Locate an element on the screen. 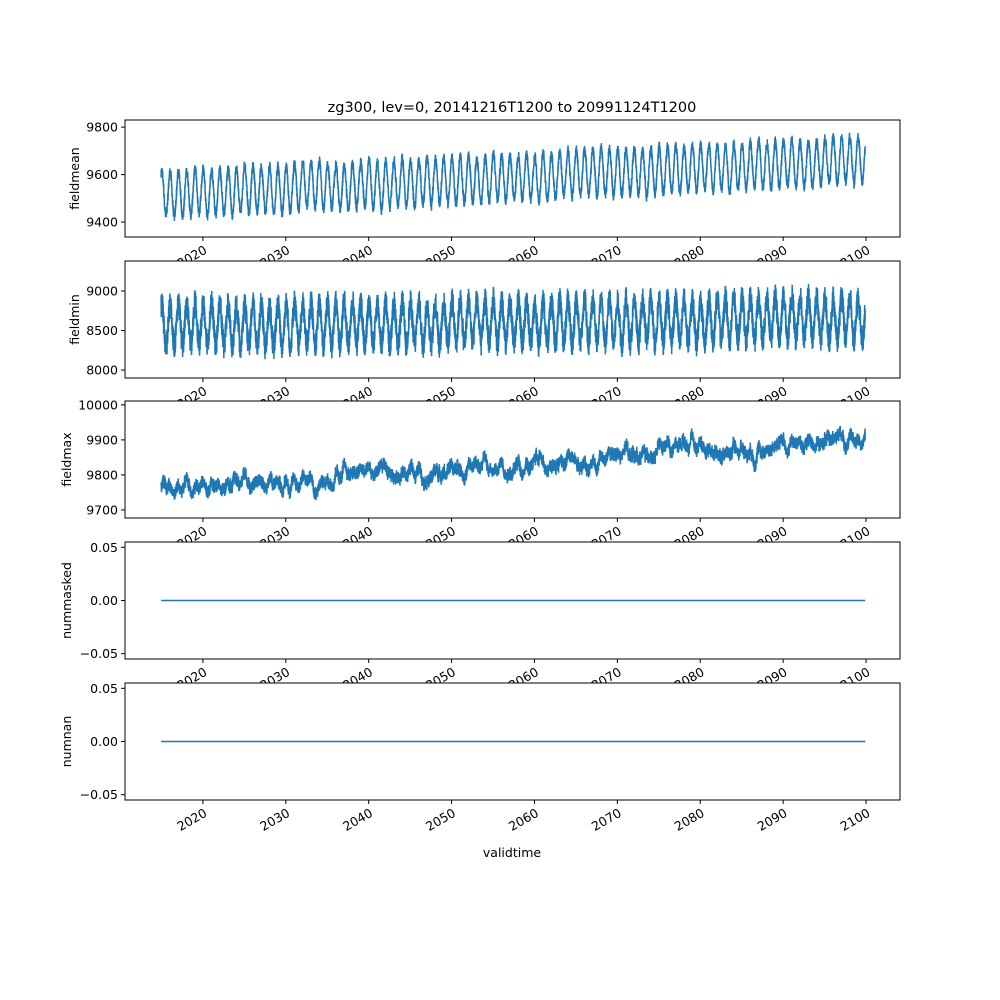 Image resolution: width=1000 pixels, height=1000 pixels. y-tick-label: 9700 is located at coordinates (102, 509).